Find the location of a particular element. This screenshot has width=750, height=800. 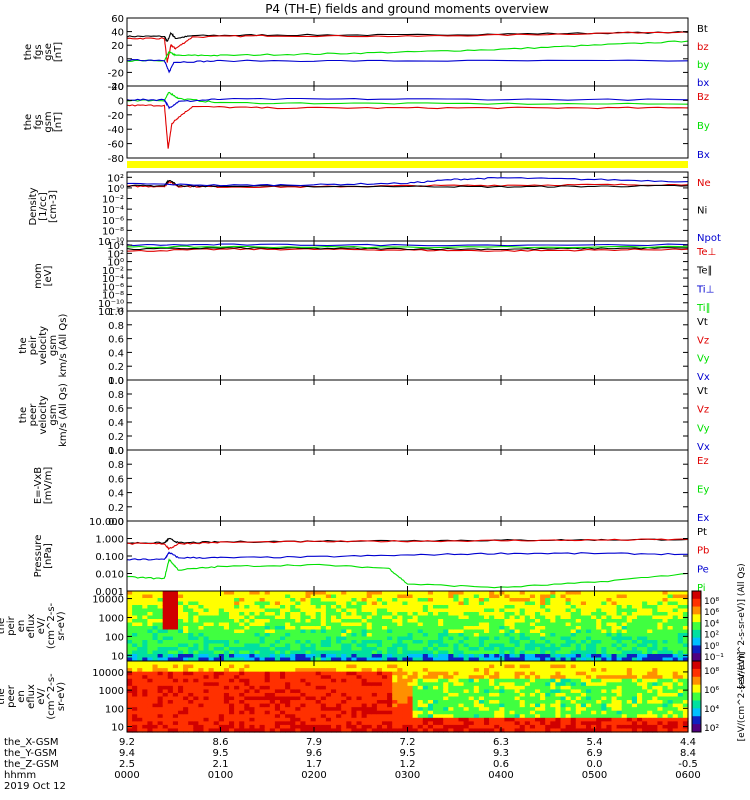

legend-By: By is located at coordinates (703, 126).